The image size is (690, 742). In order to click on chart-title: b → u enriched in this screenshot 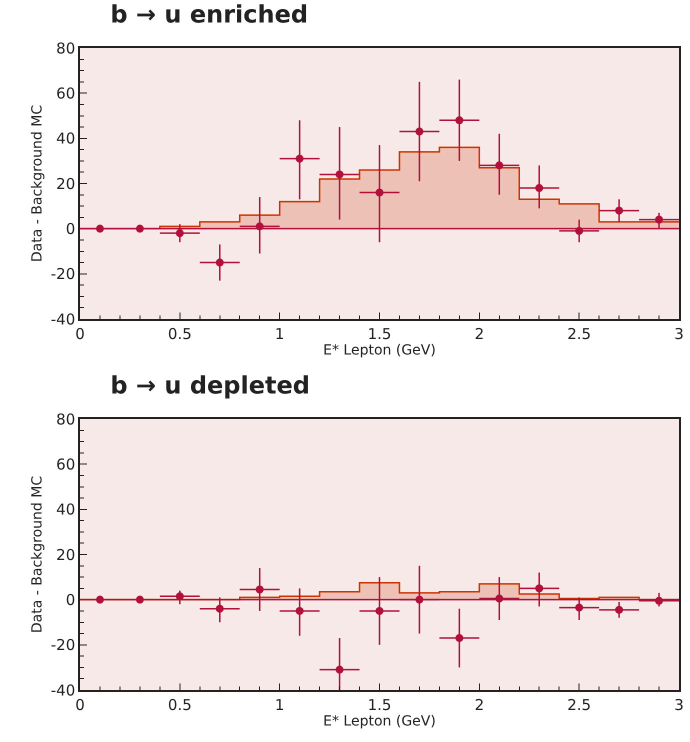, I will do `click(209, 14)`.